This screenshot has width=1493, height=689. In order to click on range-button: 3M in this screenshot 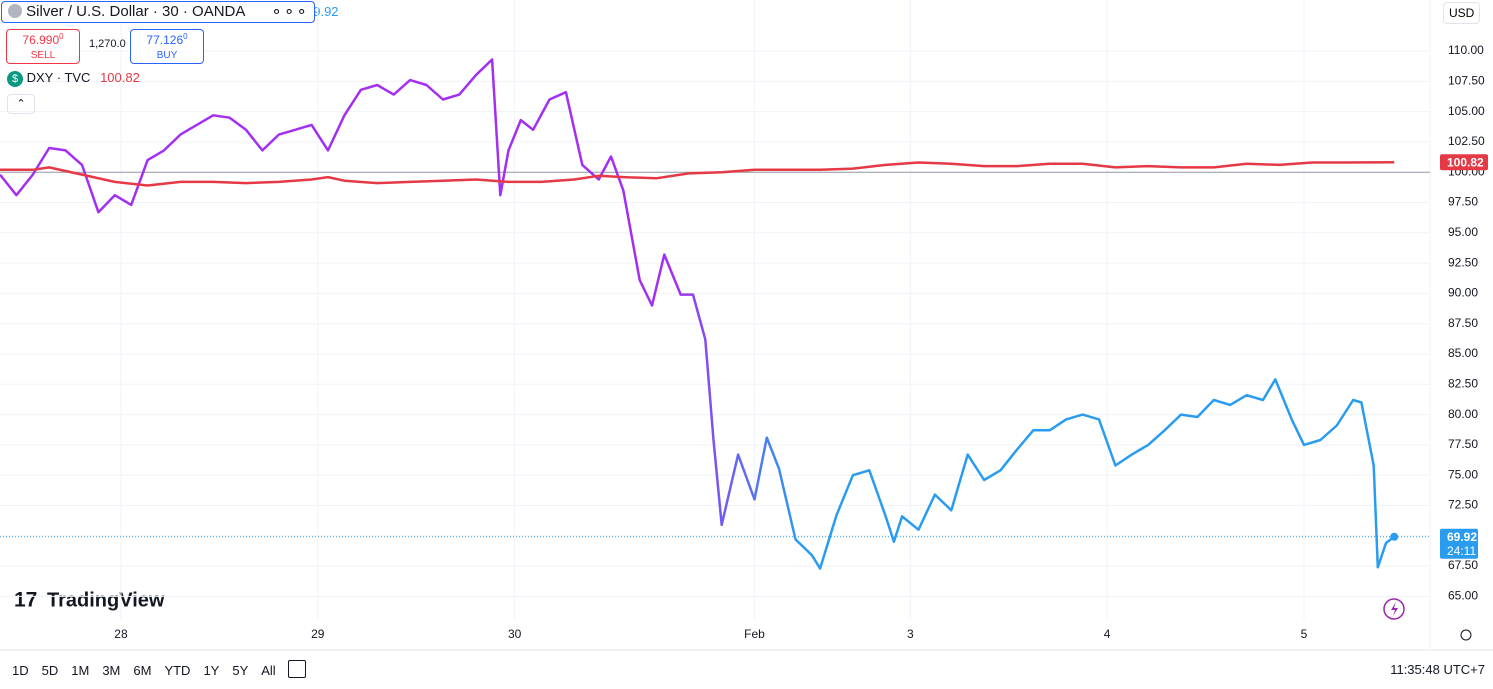, I will do `click(111, 670)`.